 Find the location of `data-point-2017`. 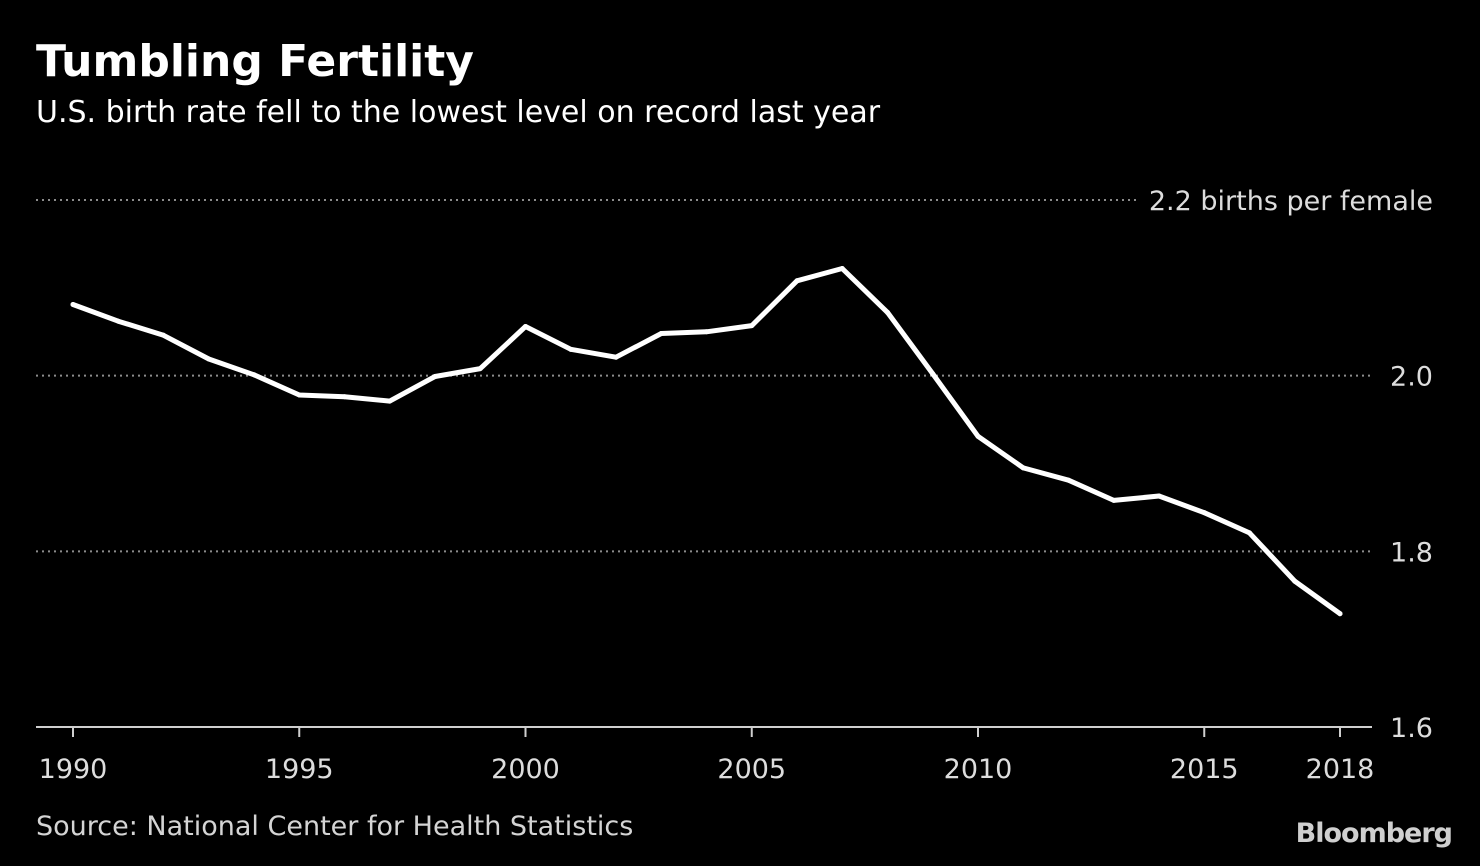

data-point-2017 is located at coordinates (1295, 581).